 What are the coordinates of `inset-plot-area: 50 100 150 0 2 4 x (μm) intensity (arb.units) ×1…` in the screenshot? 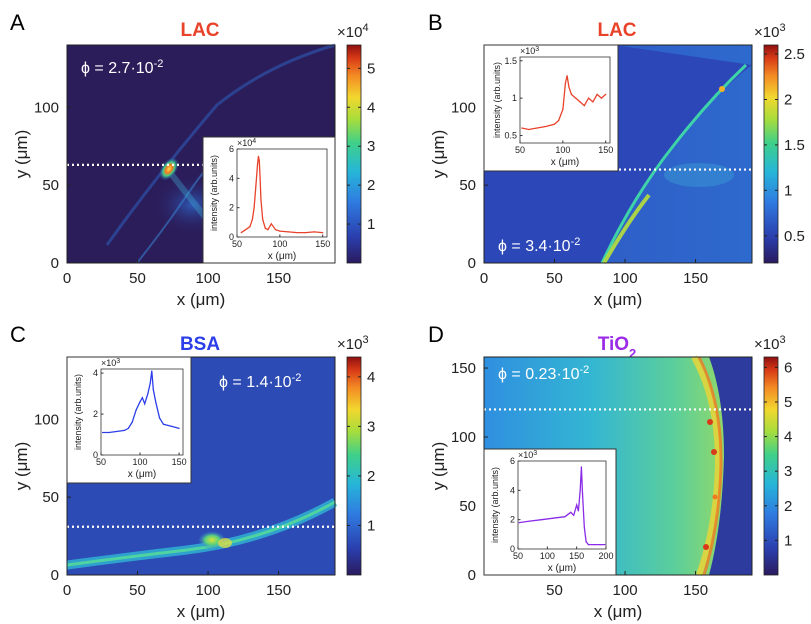 It's located at (130, 419).